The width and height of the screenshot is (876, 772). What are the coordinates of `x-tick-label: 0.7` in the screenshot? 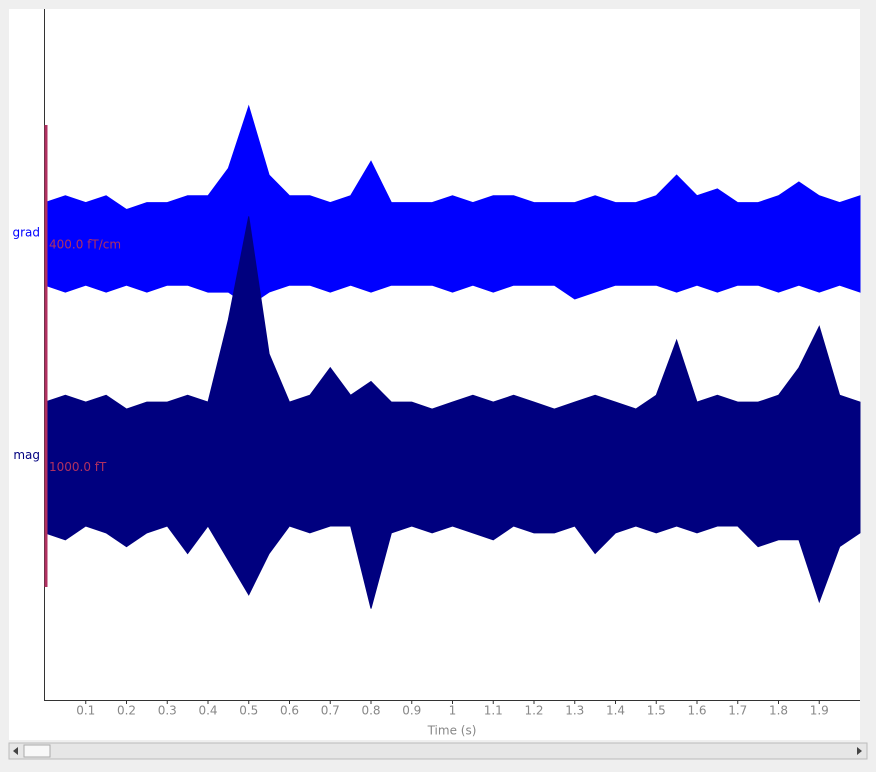 It's located at (330, 711).